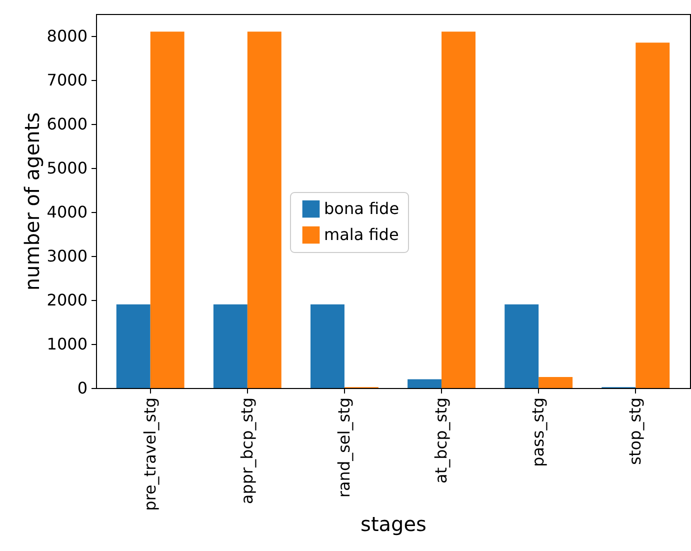 This screenshot has height=551, width=691. I want to click on y-tick-label: 0, so click(82, 388).